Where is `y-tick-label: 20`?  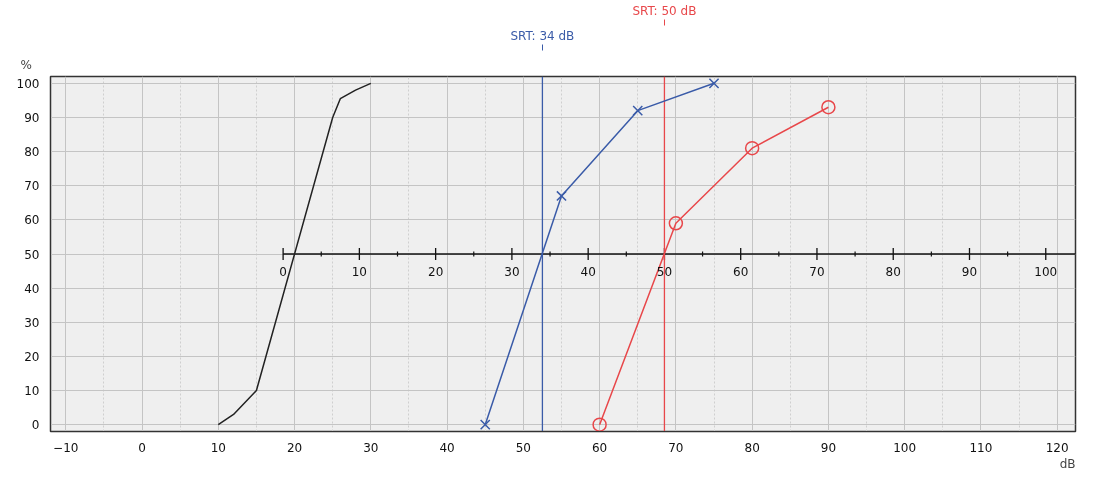 y-tick-label: 20 is located at coordinates (32, 356).